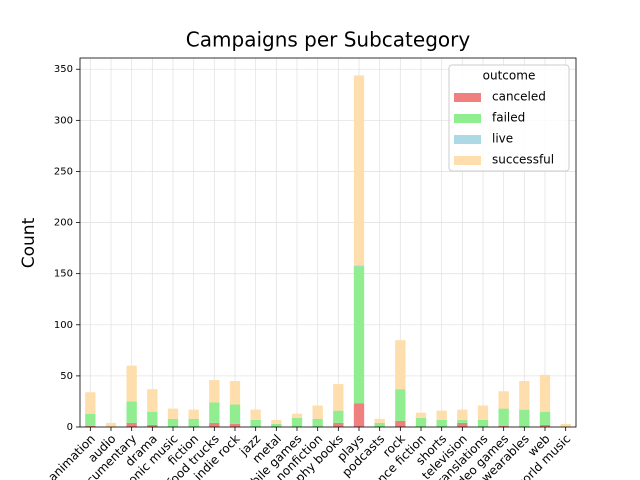 This screenshot has width=640, height=480. Describe the element at coordinates (66, 376) in the screenshot. I see `y-tick-label: 50` at that location.